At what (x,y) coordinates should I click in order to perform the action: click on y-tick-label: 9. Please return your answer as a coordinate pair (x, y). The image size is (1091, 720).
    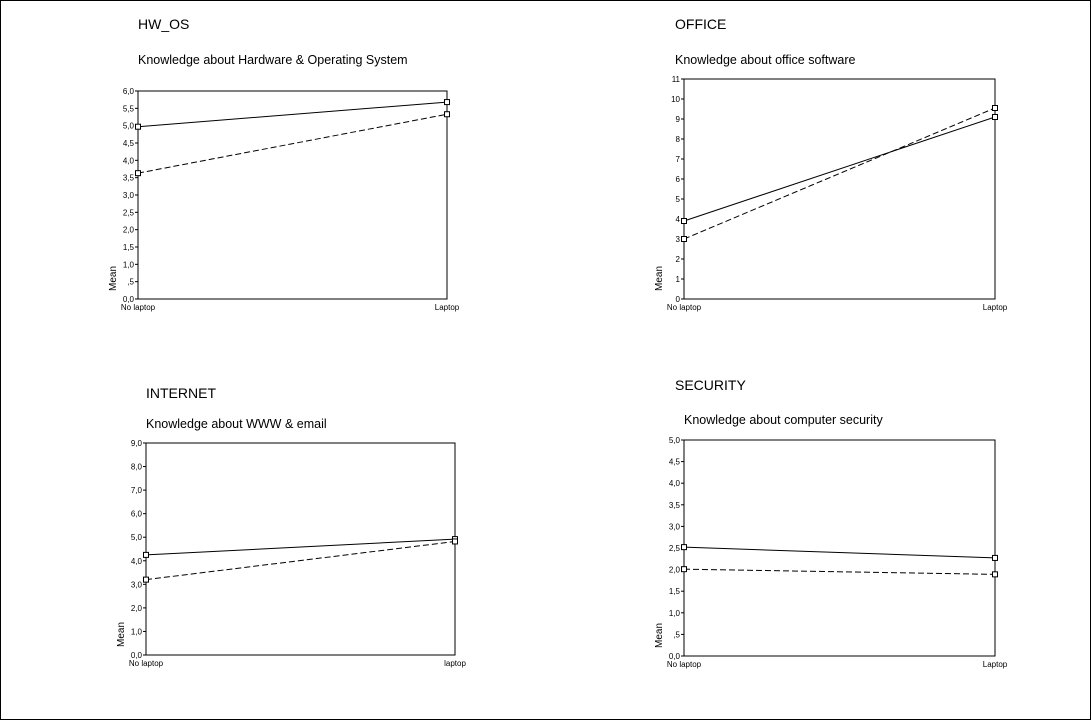
    Looking at the image, I should click on (678, 119).